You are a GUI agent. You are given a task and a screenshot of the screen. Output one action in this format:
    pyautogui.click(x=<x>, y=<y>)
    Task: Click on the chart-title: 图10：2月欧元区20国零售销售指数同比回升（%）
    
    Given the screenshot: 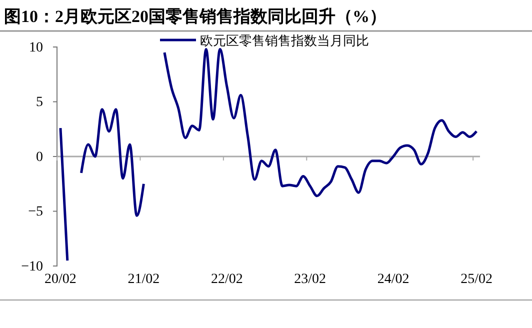 What is the action you would take?
    pyautogui.click(x=195, y=16)
    